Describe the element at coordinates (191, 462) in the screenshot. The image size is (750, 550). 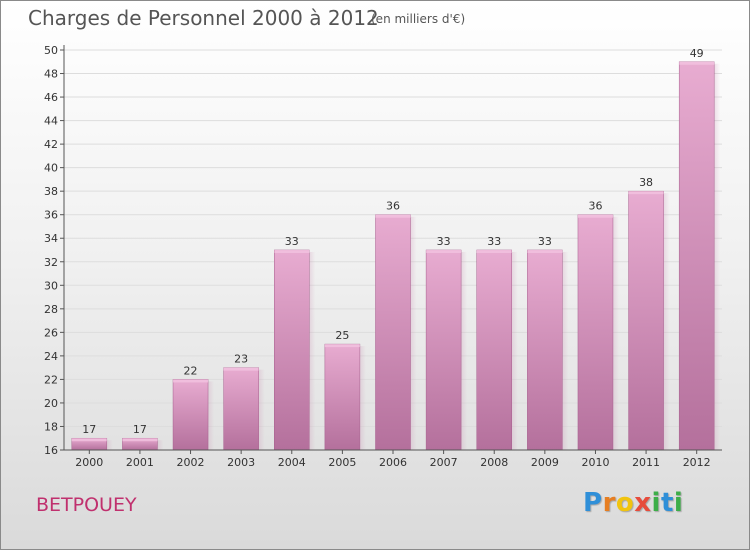
I see `x-tick-label: 2002` at that location.